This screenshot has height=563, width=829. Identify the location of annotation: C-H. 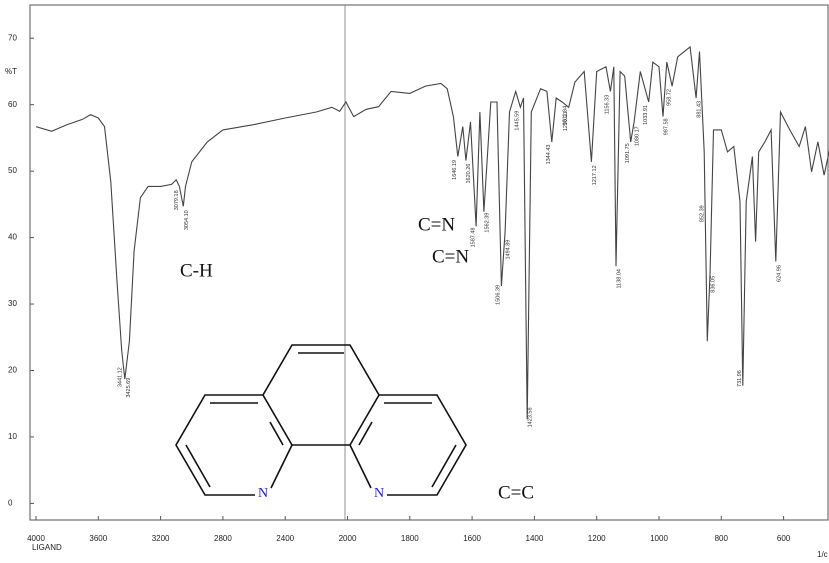
(196, 270).